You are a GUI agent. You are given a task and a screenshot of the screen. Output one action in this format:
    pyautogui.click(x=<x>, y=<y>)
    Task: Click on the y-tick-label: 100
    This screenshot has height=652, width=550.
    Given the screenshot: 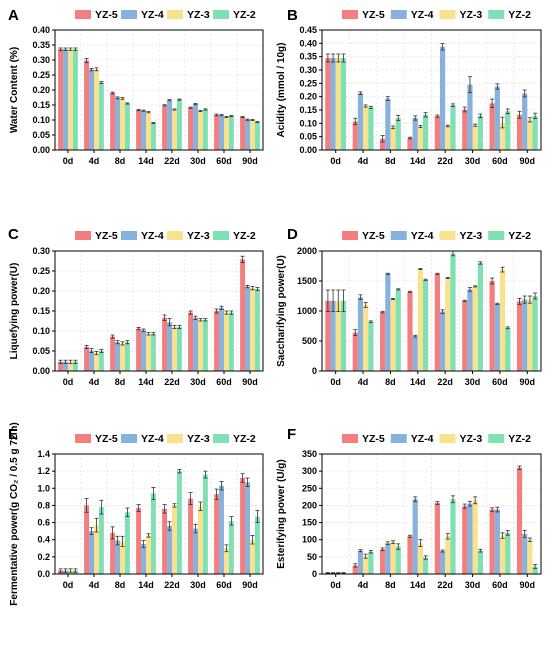 What is the action you would take?
    pyautogui.click(x=309, y=540)
    